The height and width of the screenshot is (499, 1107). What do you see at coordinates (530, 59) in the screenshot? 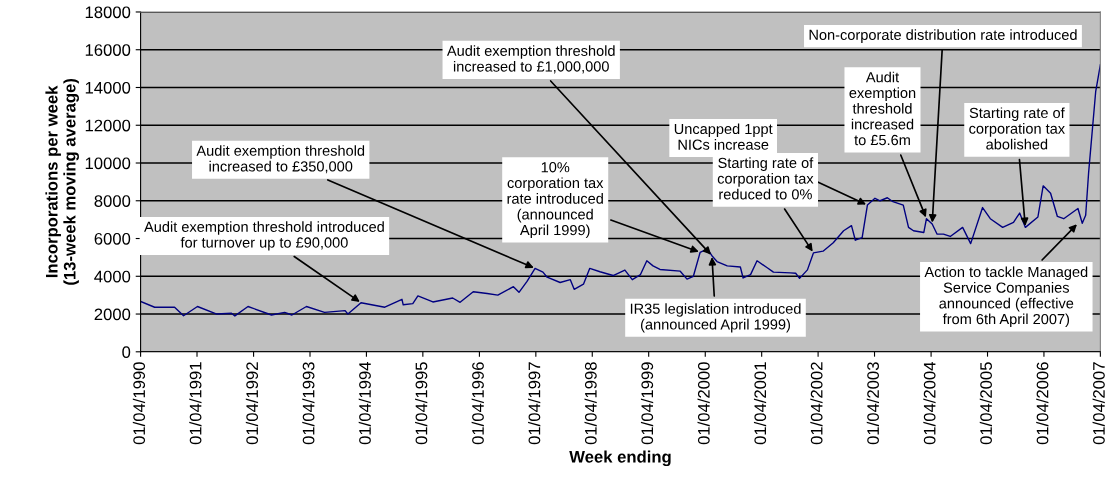
I see `annotation: Audit exemption threshold increased to £1,000,000` at bounding box center [530, 59].